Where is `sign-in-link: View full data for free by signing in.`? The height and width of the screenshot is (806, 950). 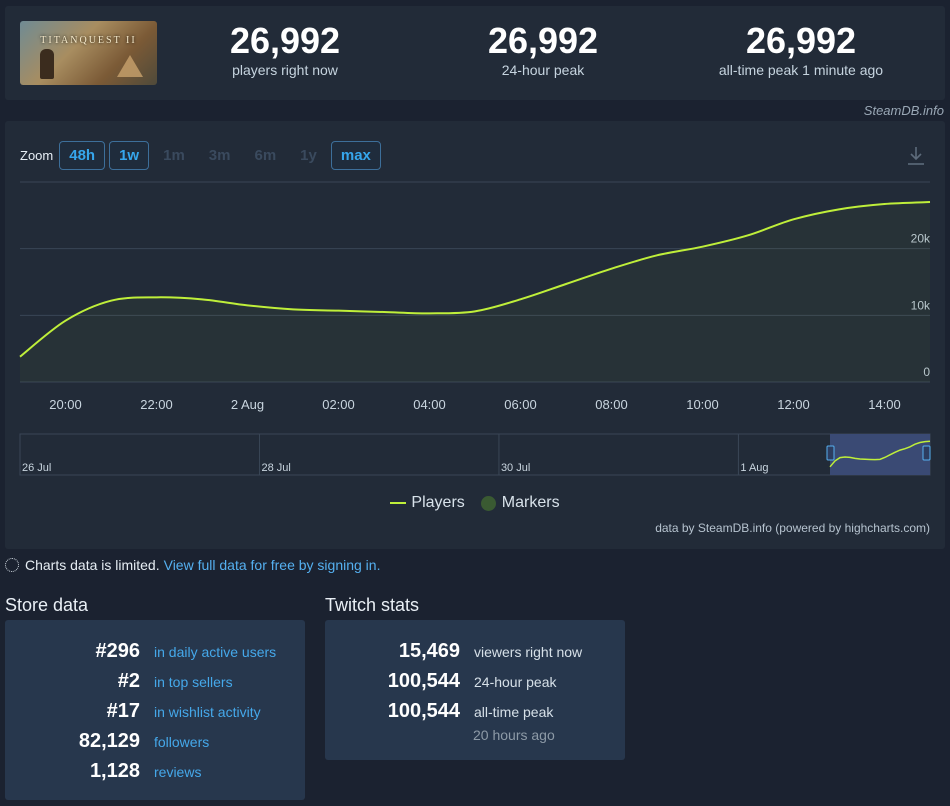
sign-in-link: View full data for free by signing in. is located at coordinates (272, 565).